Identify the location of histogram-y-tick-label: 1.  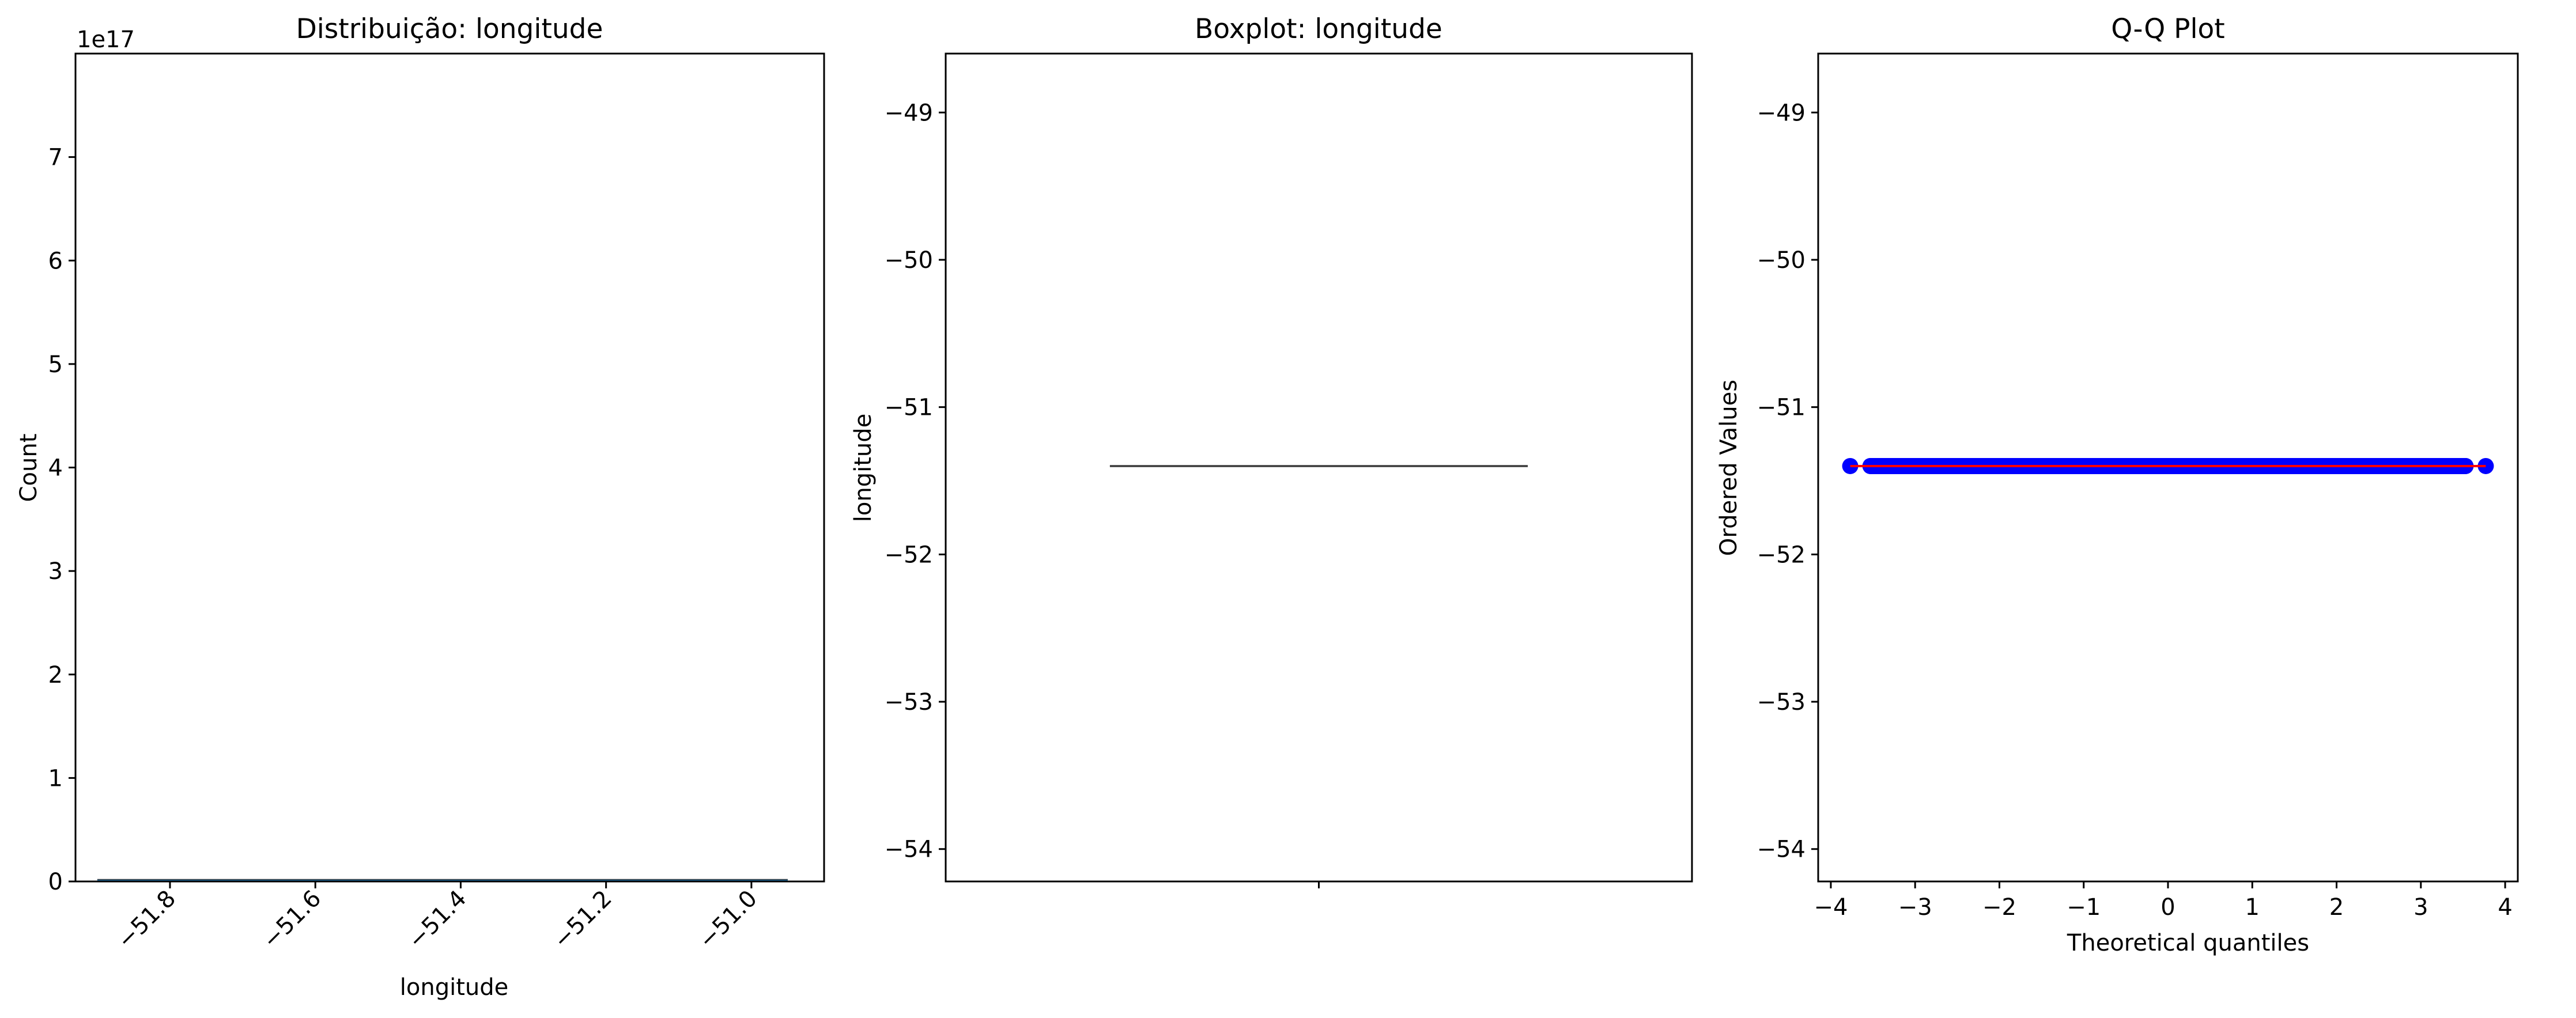
(55, 778).